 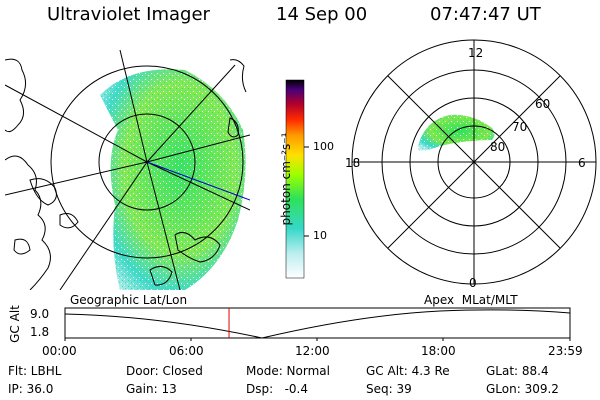 What do you see at coordinates (40, 314) in the screenshot?
I see `altitude-ytick-high: 9.0` at bounding box center [40, 314].